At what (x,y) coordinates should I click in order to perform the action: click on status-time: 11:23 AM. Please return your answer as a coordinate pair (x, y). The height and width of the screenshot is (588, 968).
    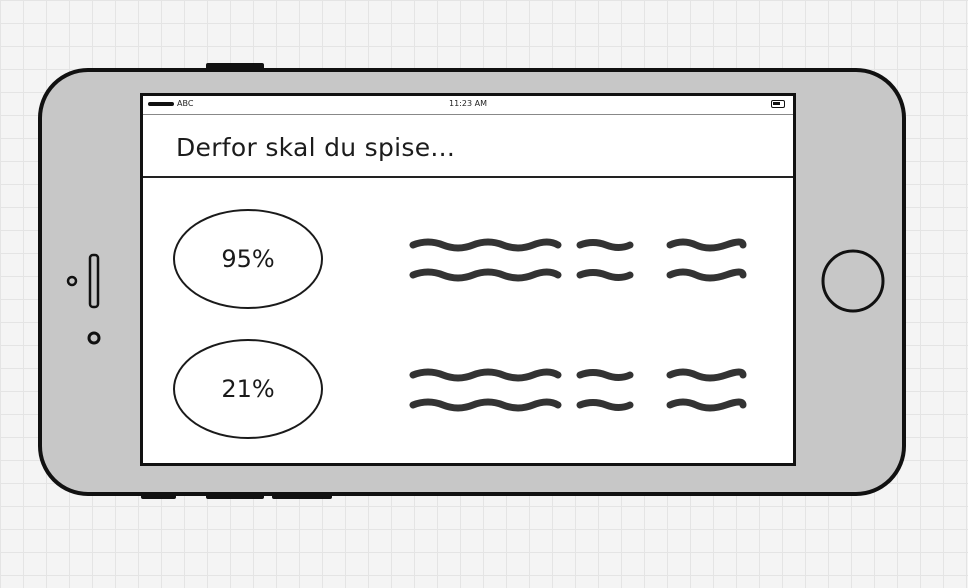
    Looking at the image, I should click on (468, 103).